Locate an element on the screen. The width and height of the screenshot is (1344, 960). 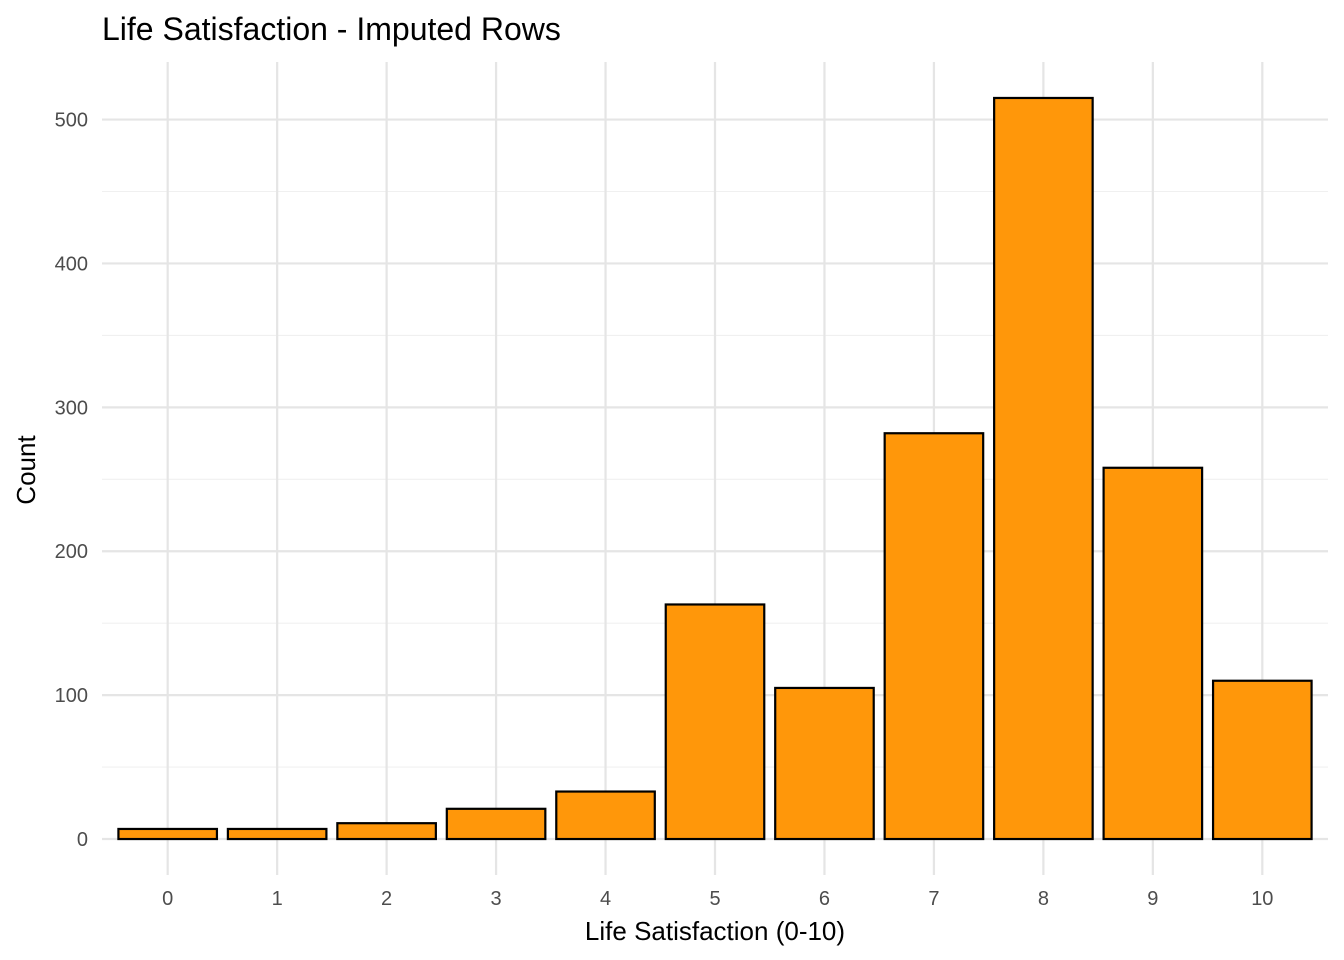
x-tick-label: 6 is located at coordinates (824, 899).